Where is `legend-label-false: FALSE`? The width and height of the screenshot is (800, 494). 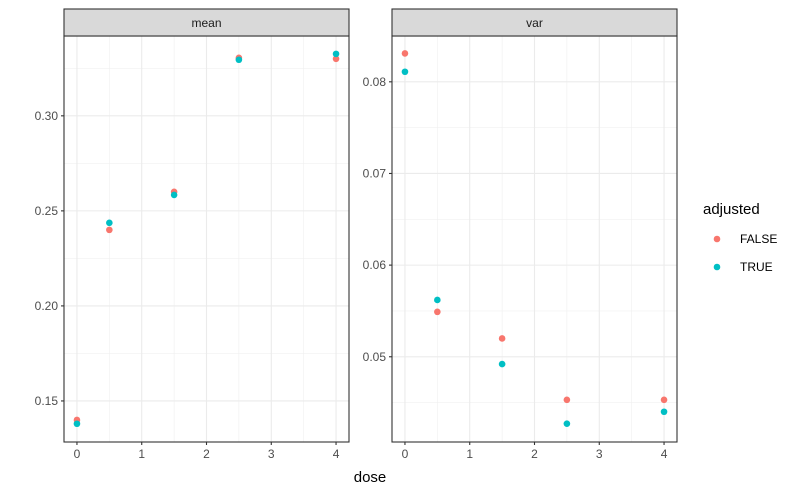 legend-label-false: FALSE is located at coordinates (758, 239).